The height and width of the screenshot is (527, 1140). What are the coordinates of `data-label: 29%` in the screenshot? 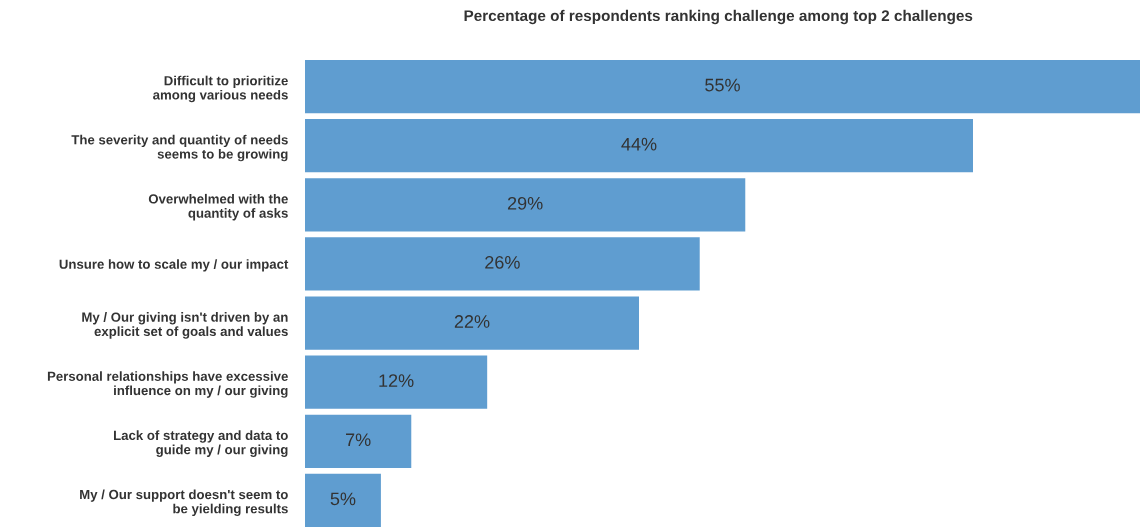 It's located at (525, 203).